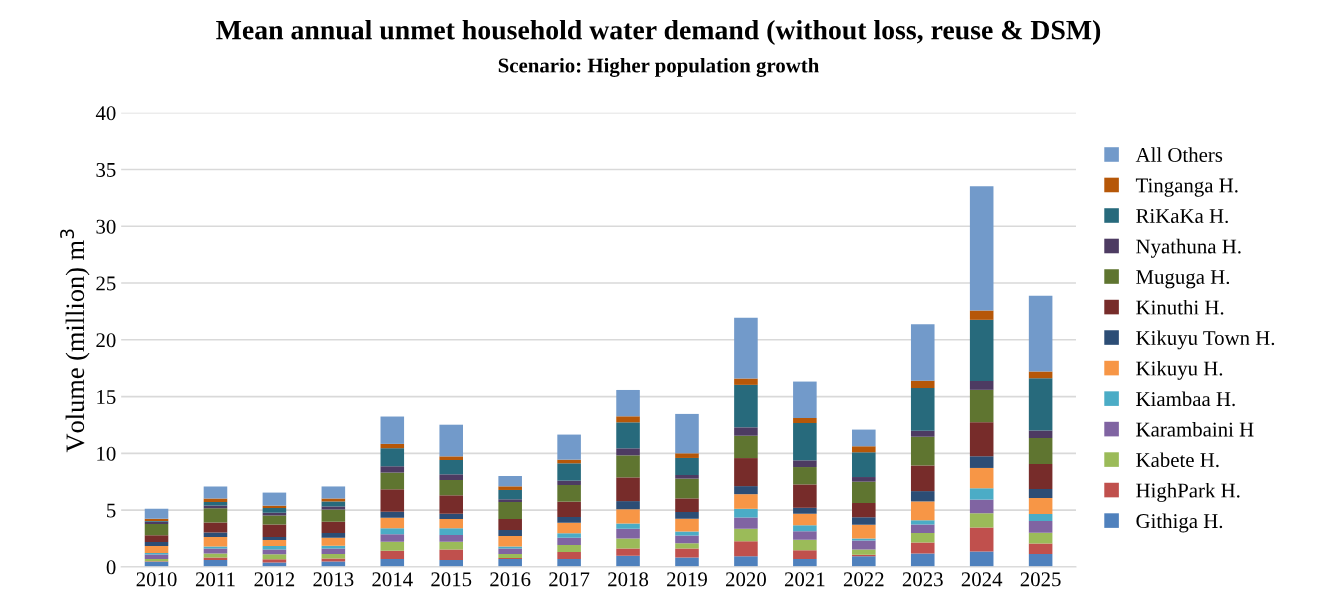  What do you see at coordinates (863, 579) in the screenshot?
I see `x-tick-label: 2022` at bounding box center [863, 579].